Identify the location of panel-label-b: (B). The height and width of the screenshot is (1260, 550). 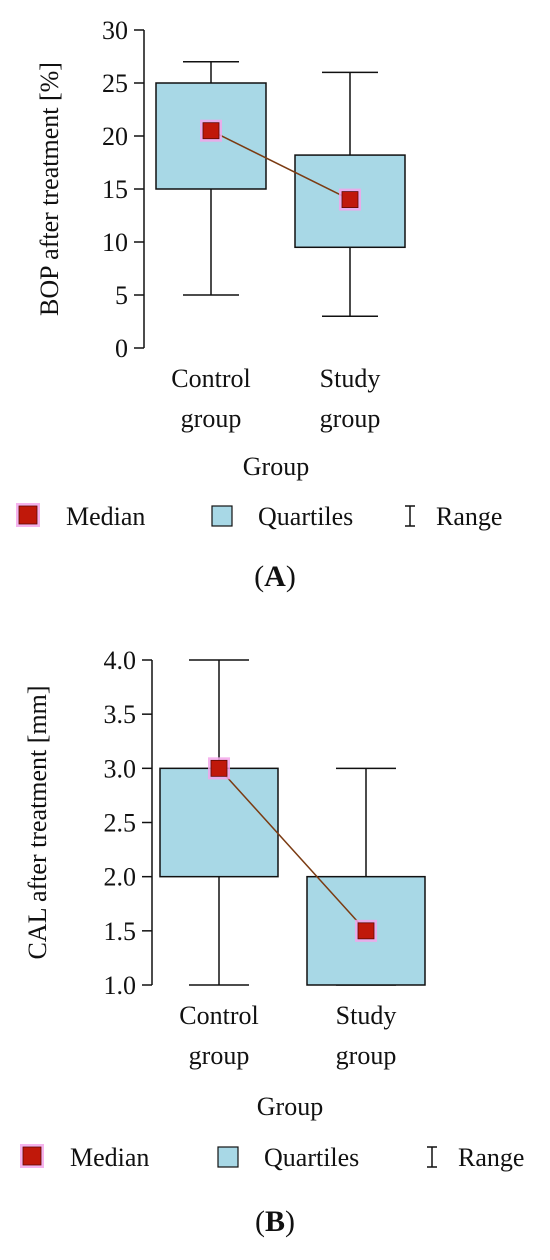
(274, 1221).